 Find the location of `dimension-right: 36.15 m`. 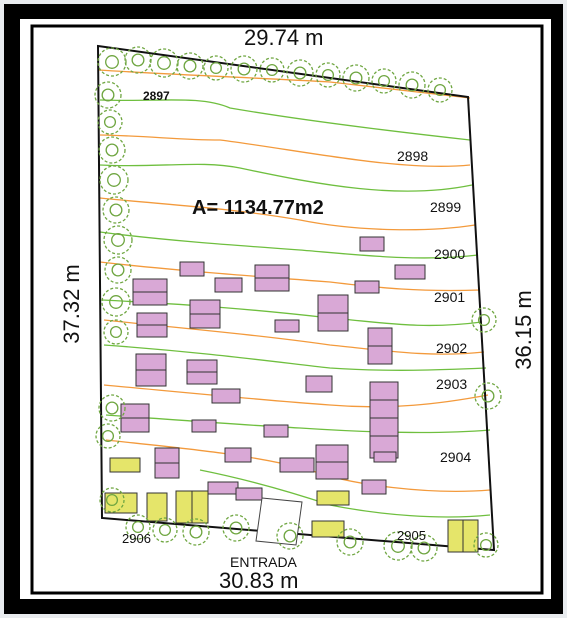

dimension-right: 36.15 m is located at coordinates (523, 330).